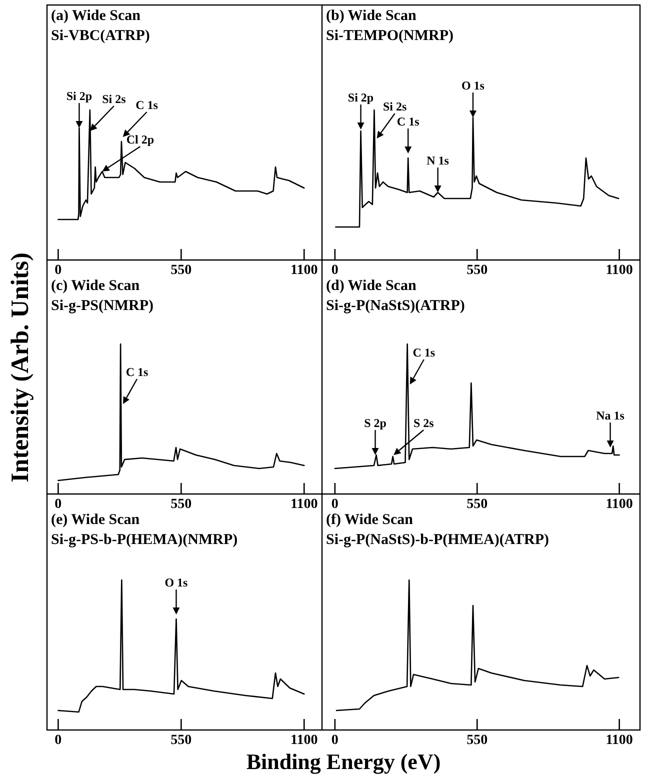  What do you see at coordinates (100, 36) in the screenshot?
I see `chart-subtitle: Si-VBC(ATRP)` at bounding box center [100, 36].